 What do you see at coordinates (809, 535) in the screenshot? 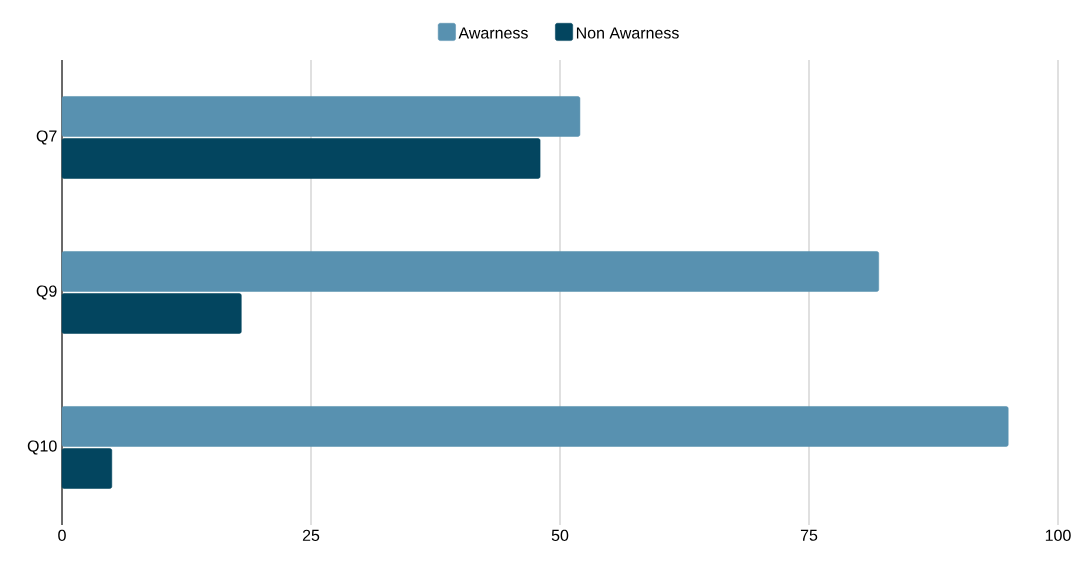
I see `x-tick-label: 75` at bounding box center [809, 535].